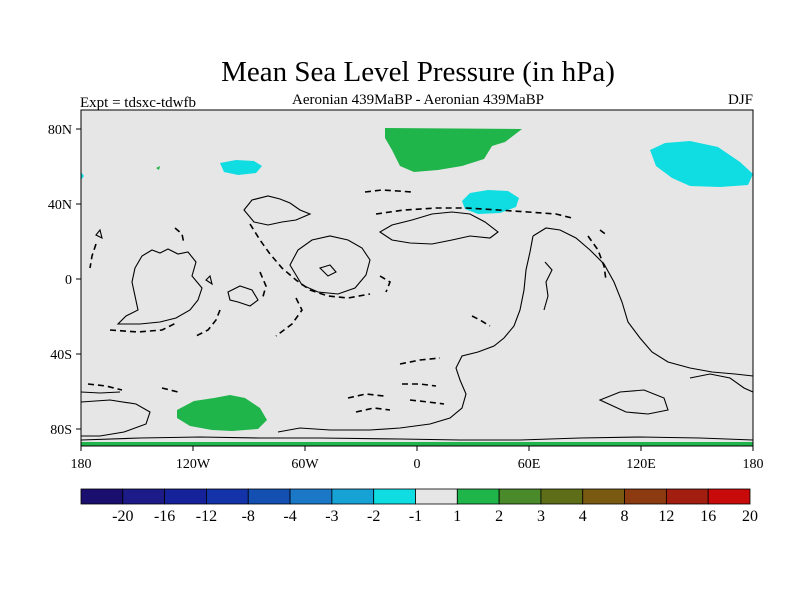 This screenshot has width=800, height=600. Describe the element at coordinates (457, 516) in the screenshot. I see `colorbar-label: 1` at that location.